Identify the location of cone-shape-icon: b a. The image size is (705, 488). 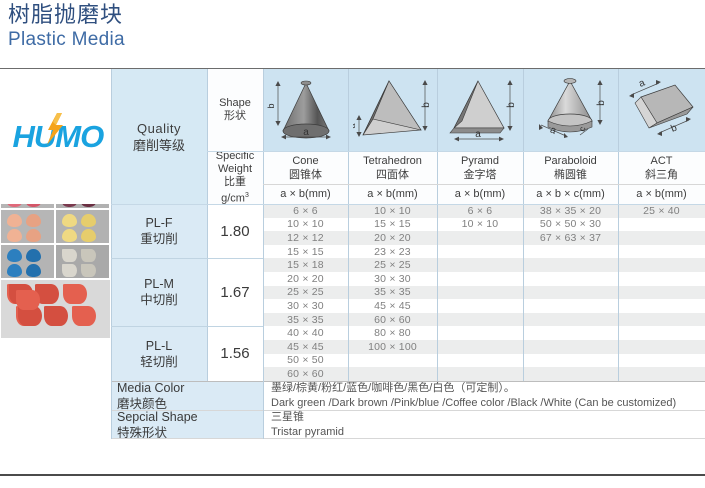
(306, 110).